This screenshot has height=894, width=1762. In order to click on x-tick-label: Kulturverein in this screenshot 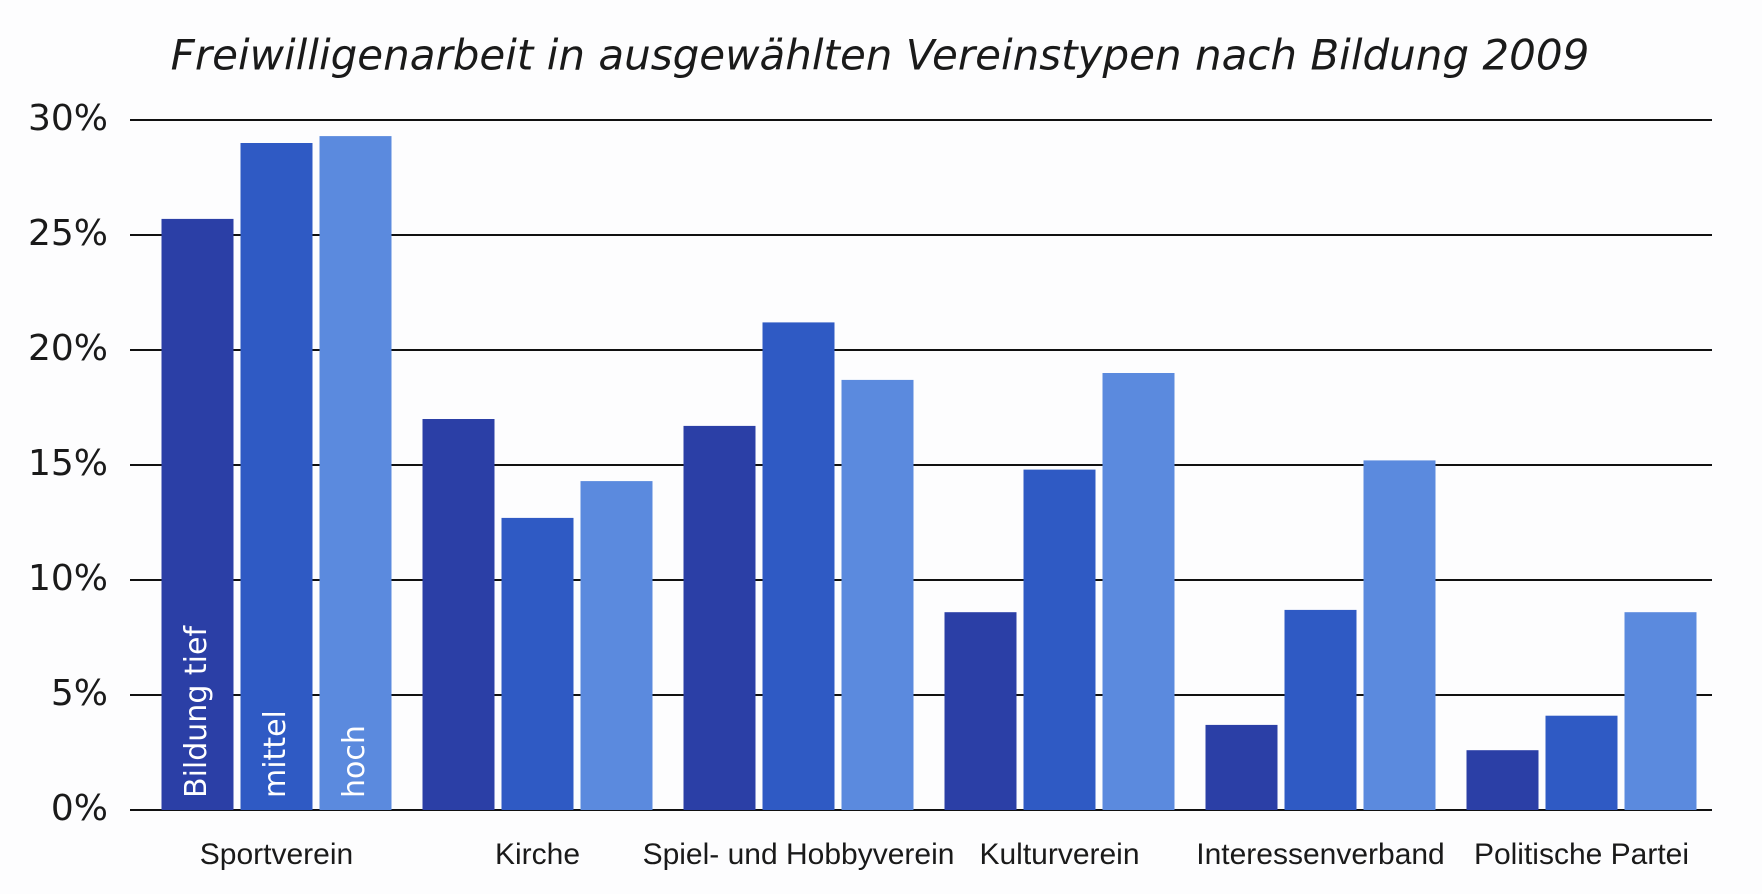, I will do `click(1059, 854)`.